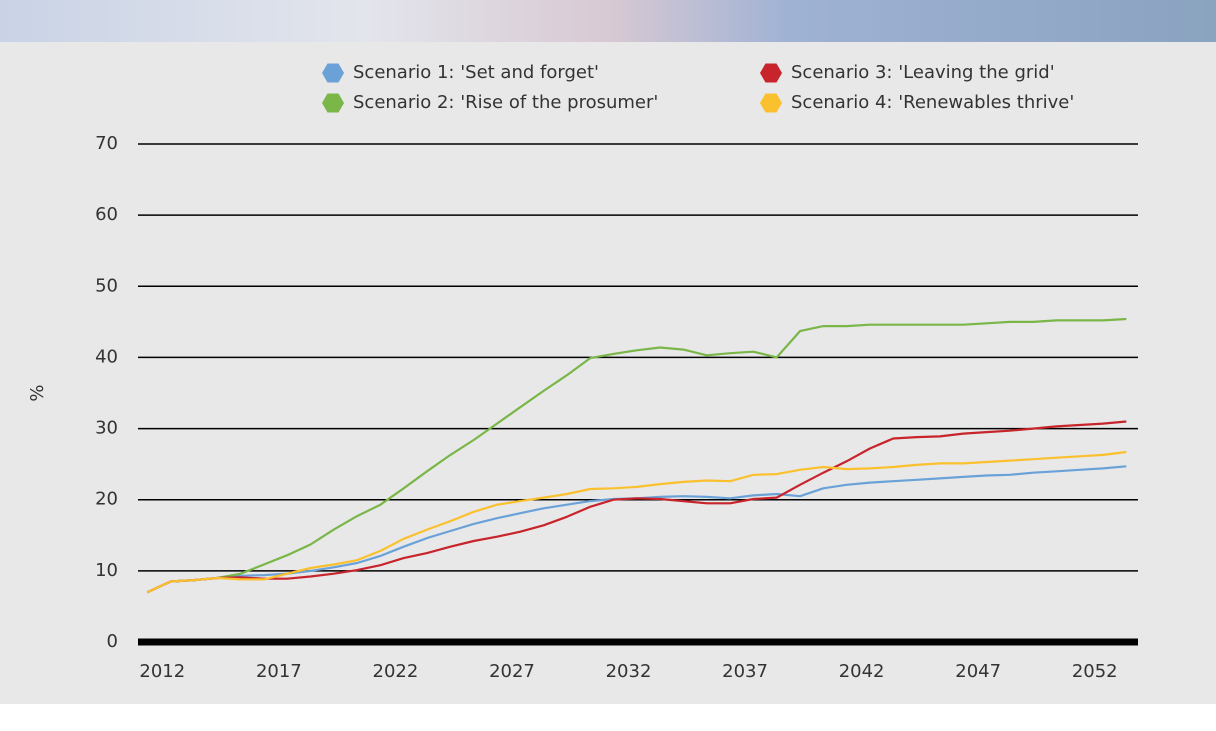 This screenshot has width=1216, height=731. I want to click on y-tick-label: 40, so click(106, 356).